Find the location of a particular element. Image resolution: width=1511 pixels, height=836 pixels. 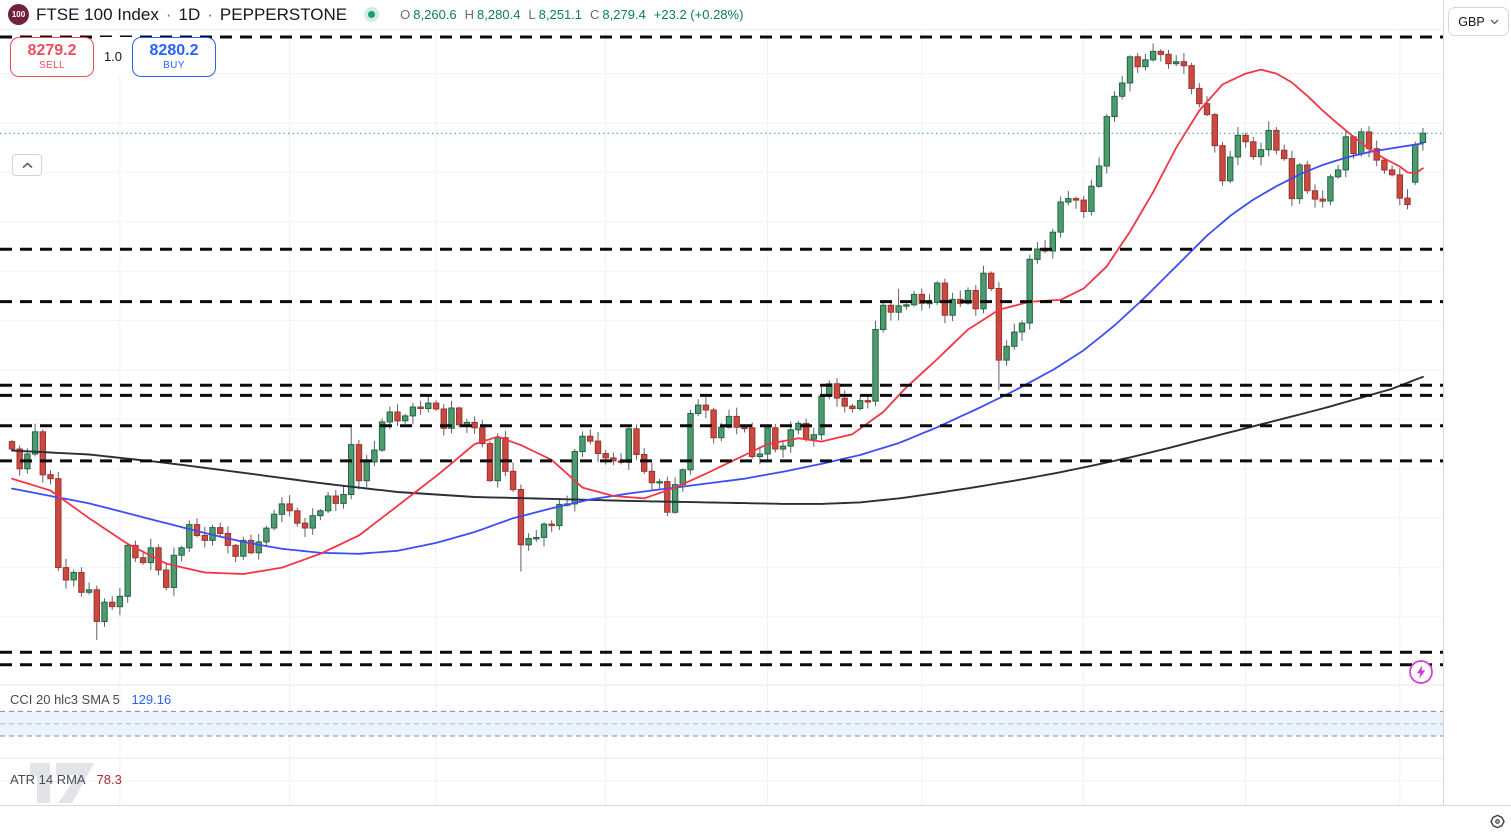

price-scale: GBP is located at coordinates (1477, 402).